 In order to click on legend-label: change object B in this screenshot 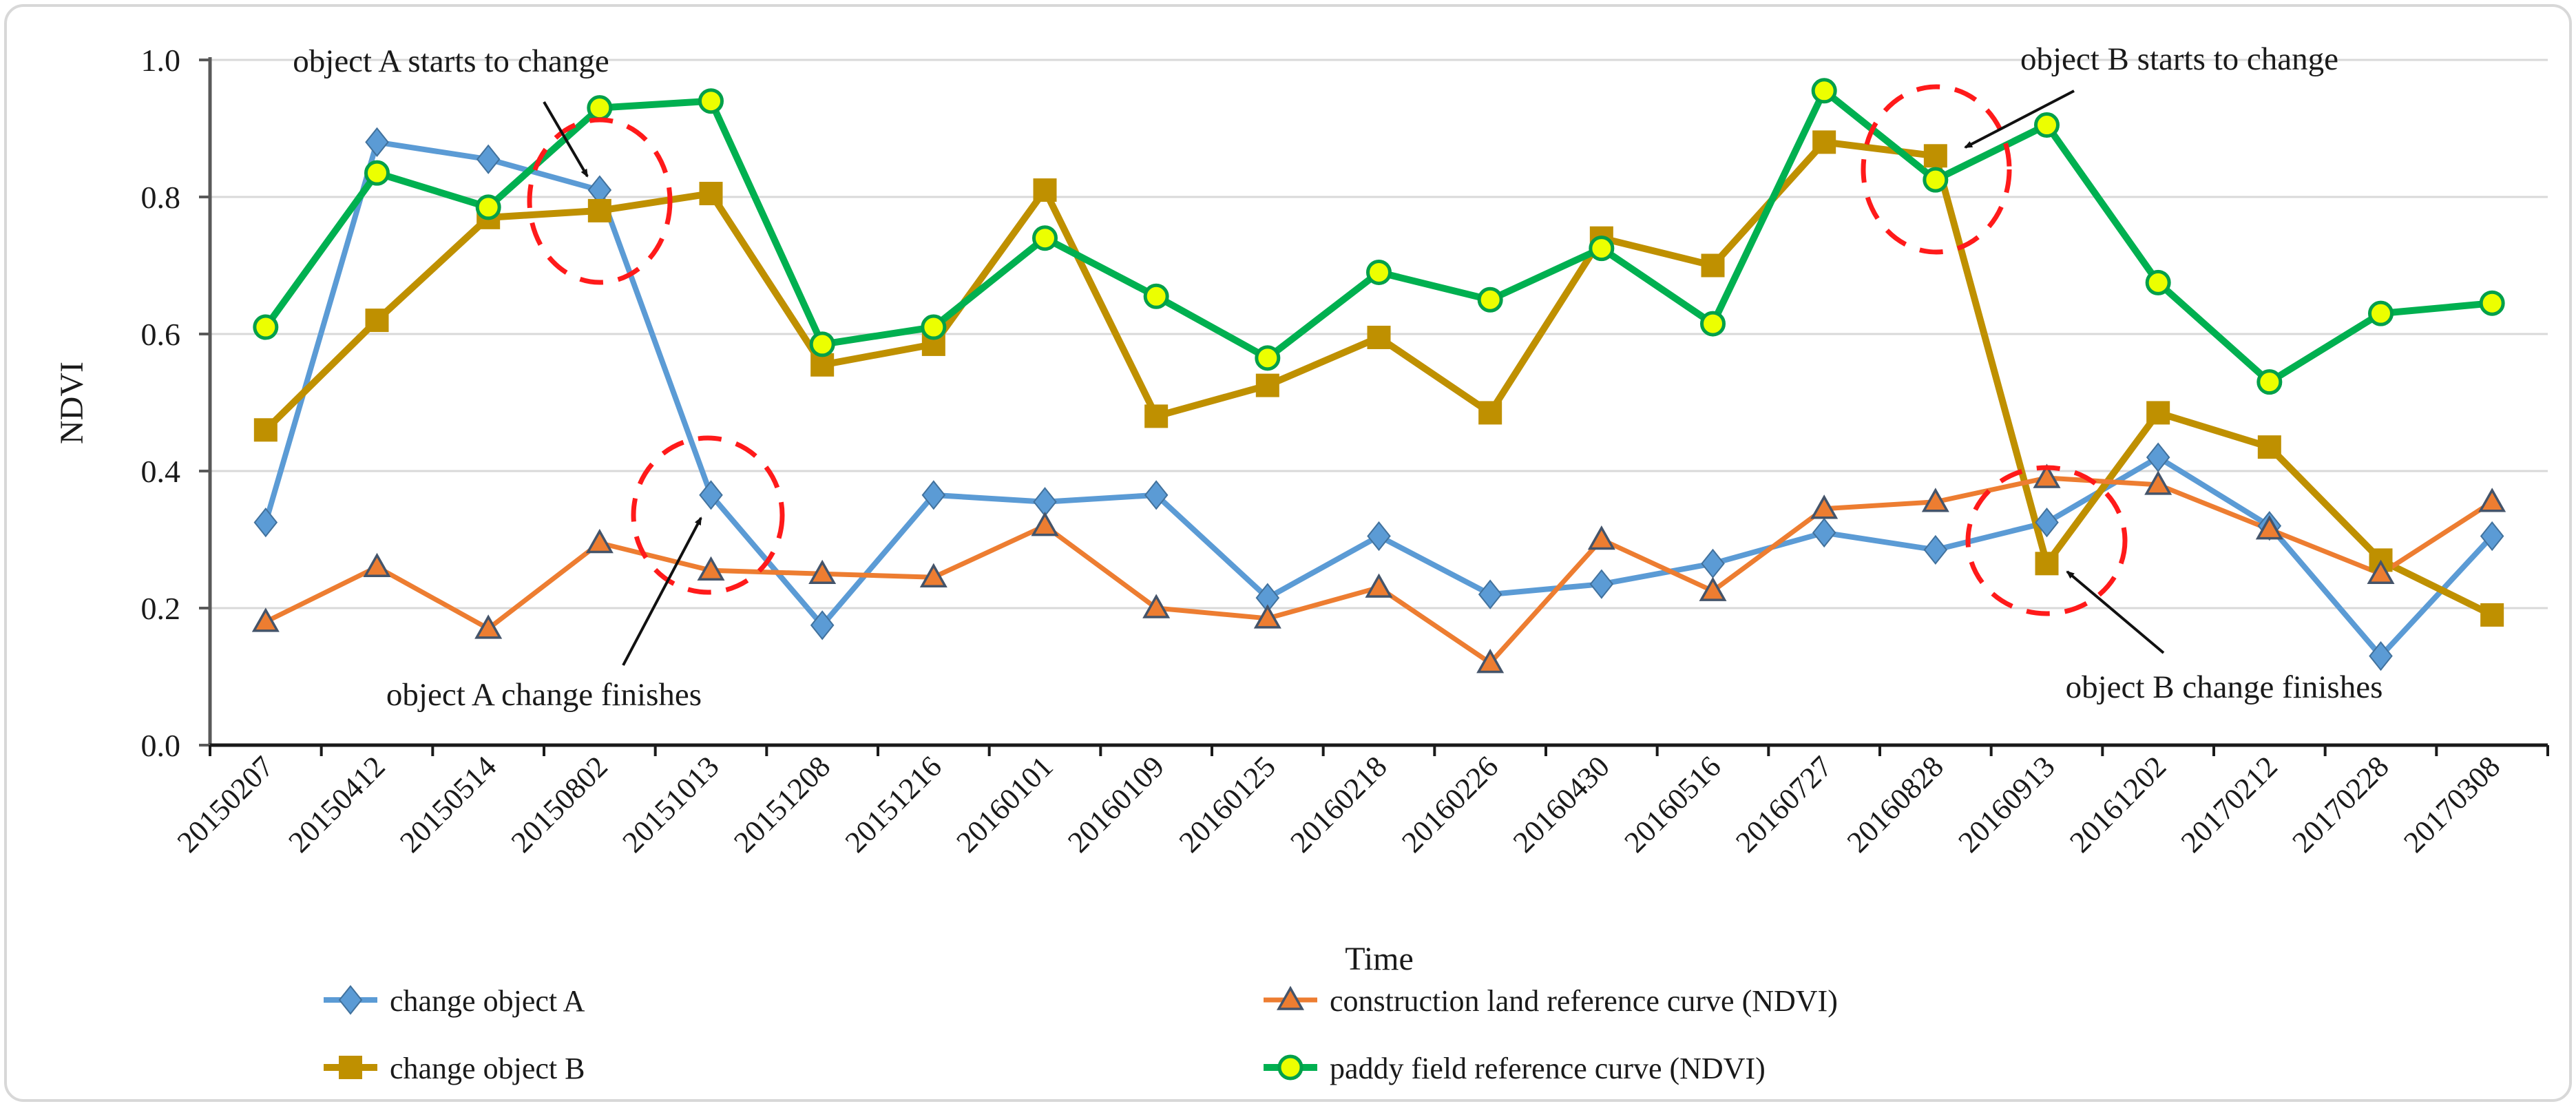, I will do `click(487, 1068)`.